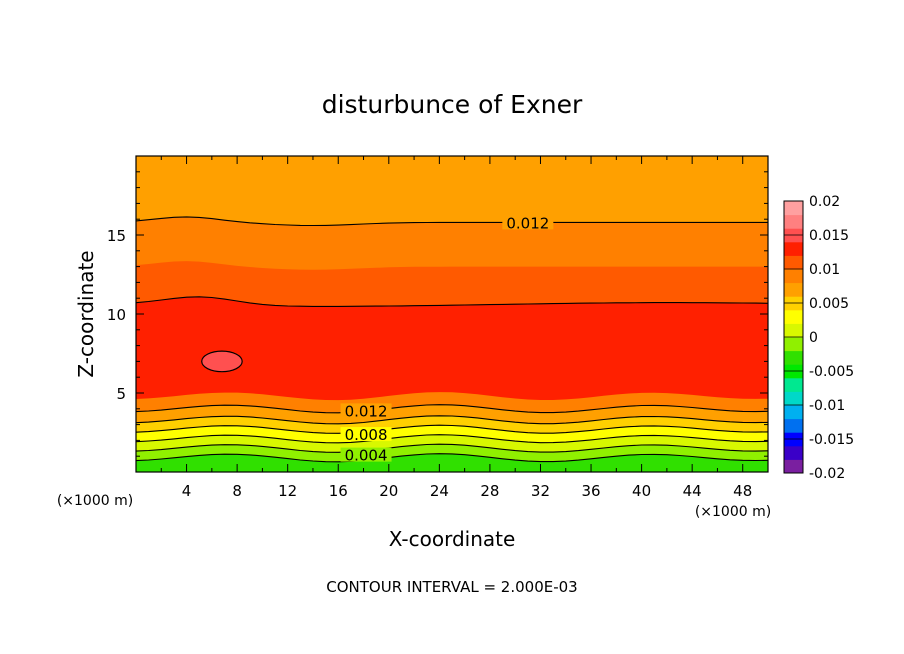 Image resolution: width=904 pixels, height=654 pixels. I want to click on closed-contour-ellipse, so click(222, 361).